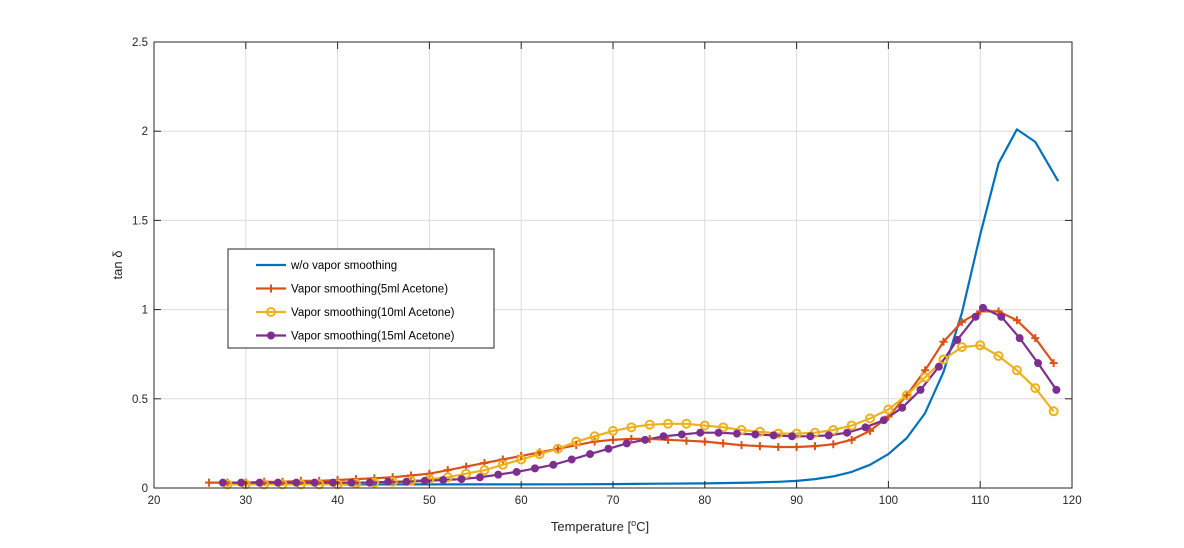 Image resolution: width=1184 pixels, height=548 pixels. What do you see at coordinates (343, 266) in the screenshot?
I see `legend-label-0: w/o vapor smoothing` at bounding box center [343, 266].